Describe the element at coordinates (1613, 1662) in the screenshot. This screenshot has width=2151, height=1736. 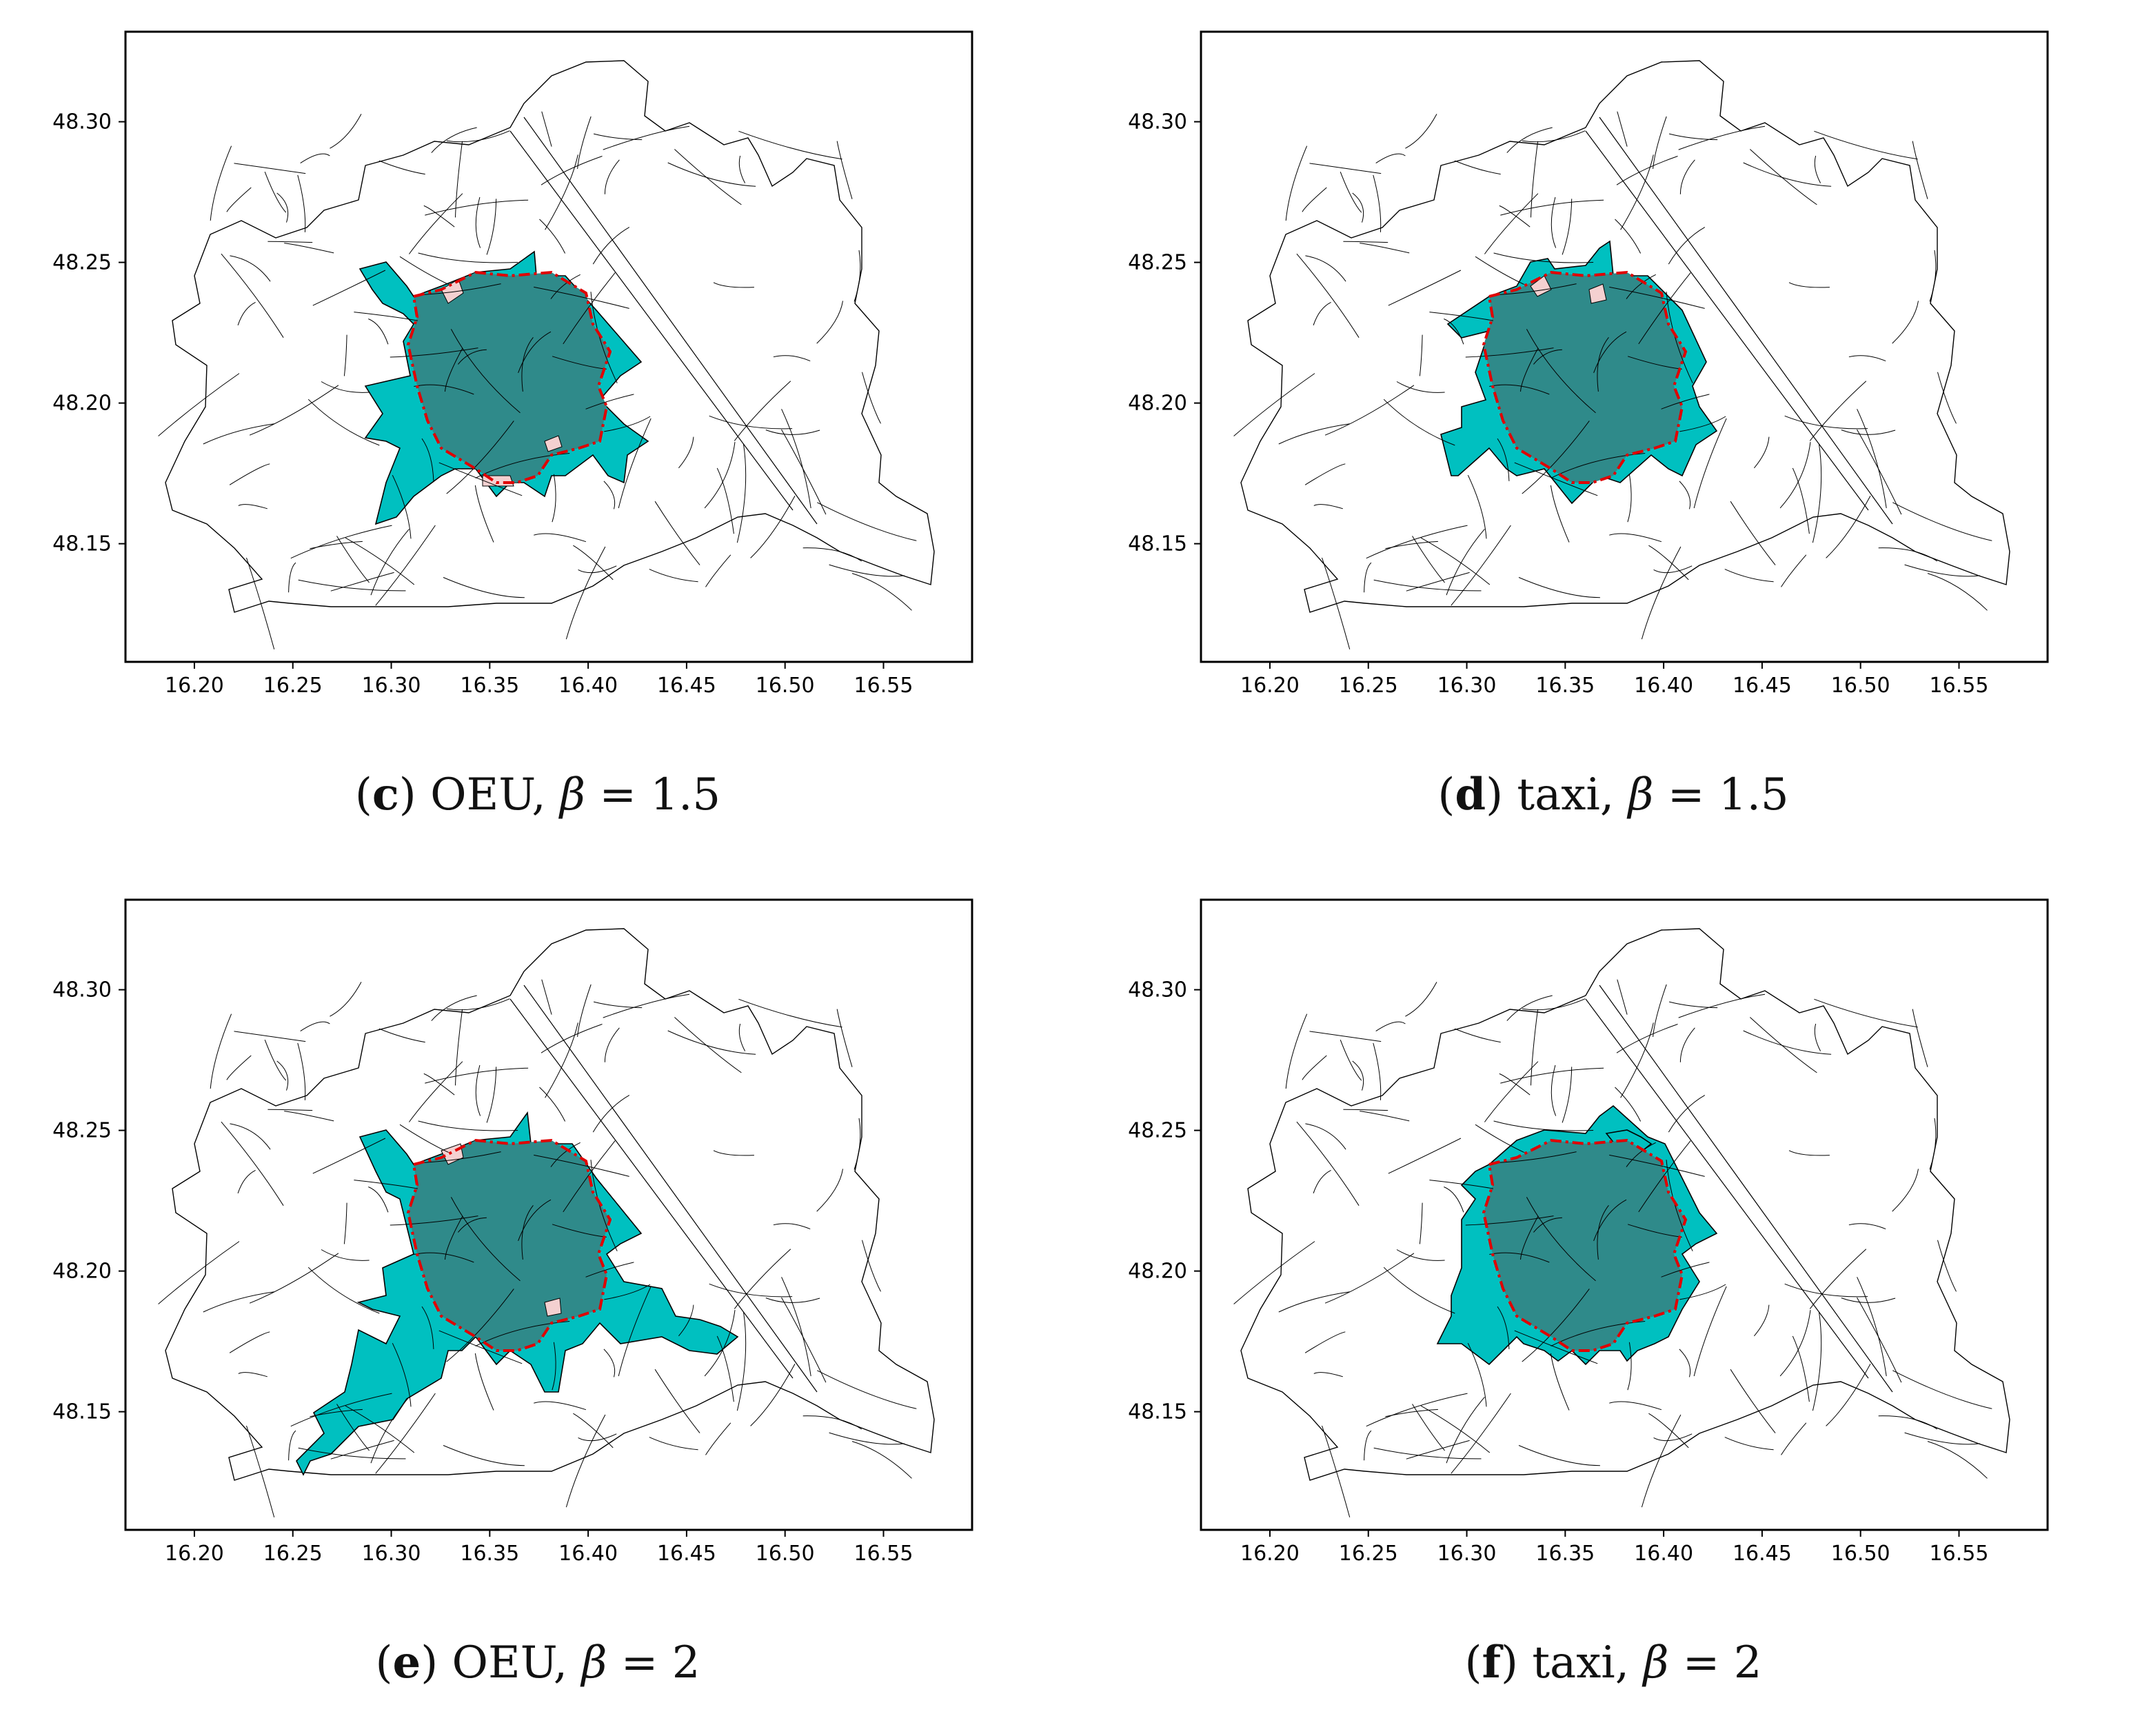
I see `caption-f: (f) taxi, β = 2` at that location.